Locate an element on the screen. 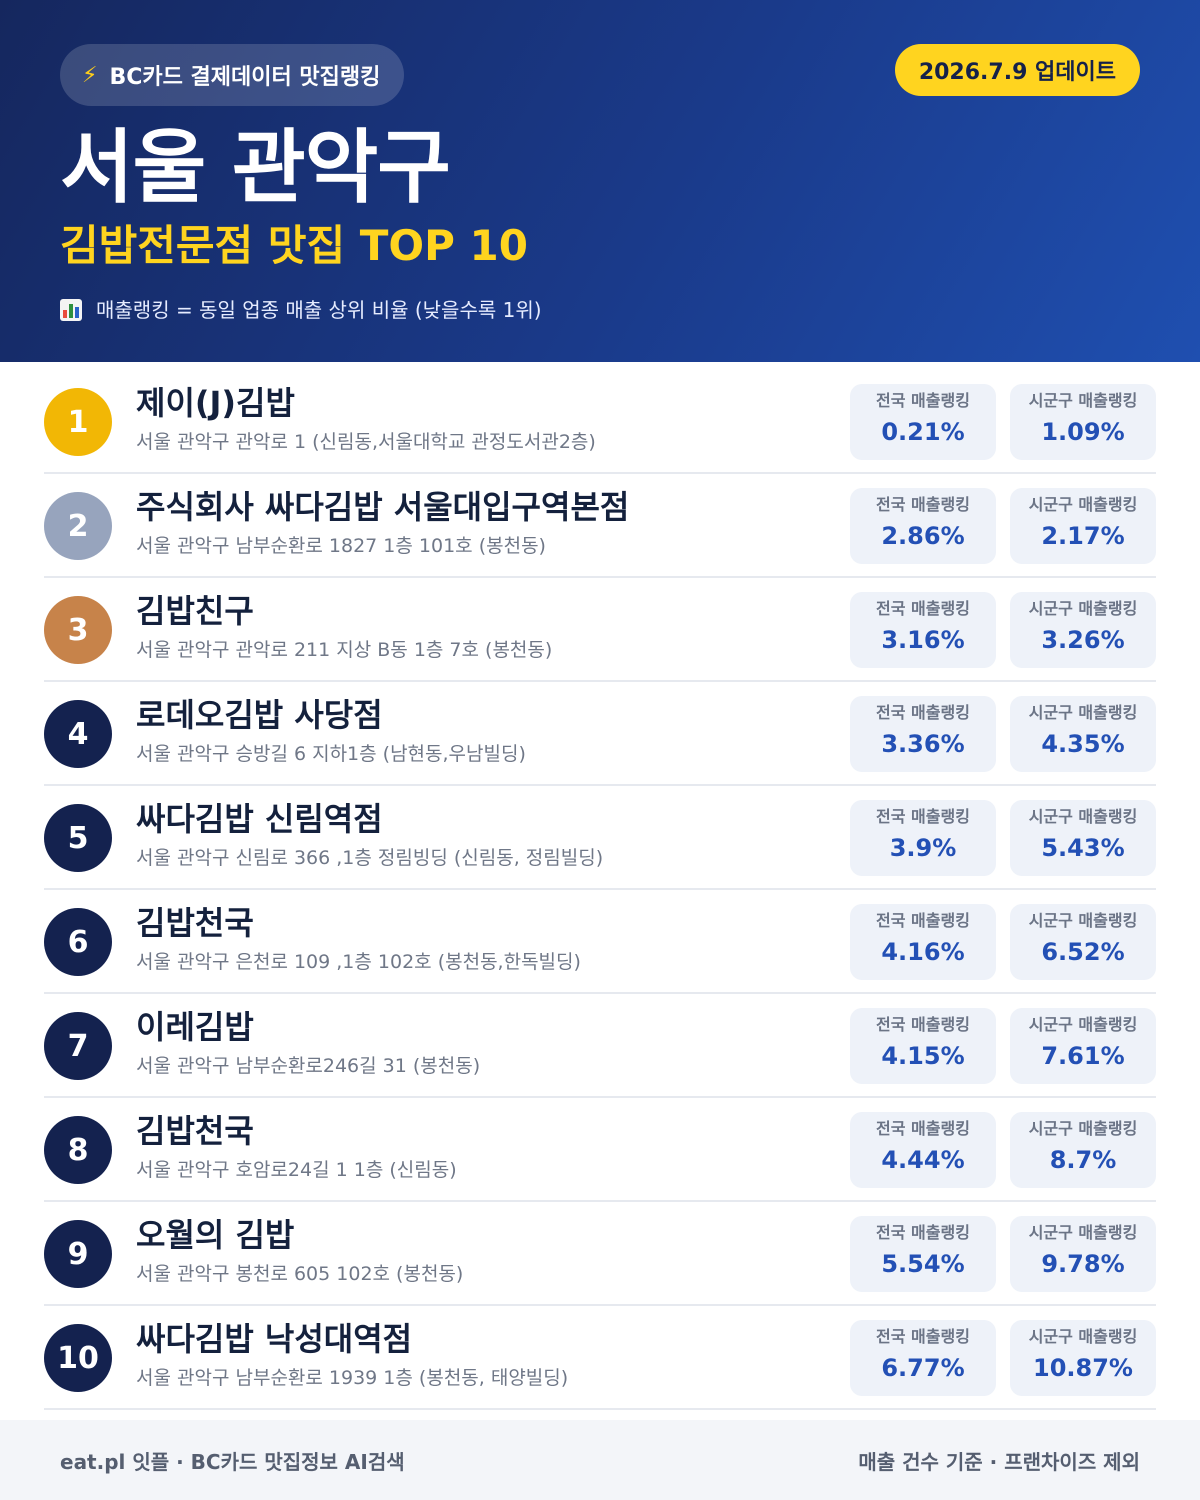 The width and height of the screenshot is (1200, 1500). national-ranking-card: 전국 매출랭킹 4.15% is located at coordinates (923, 1046).